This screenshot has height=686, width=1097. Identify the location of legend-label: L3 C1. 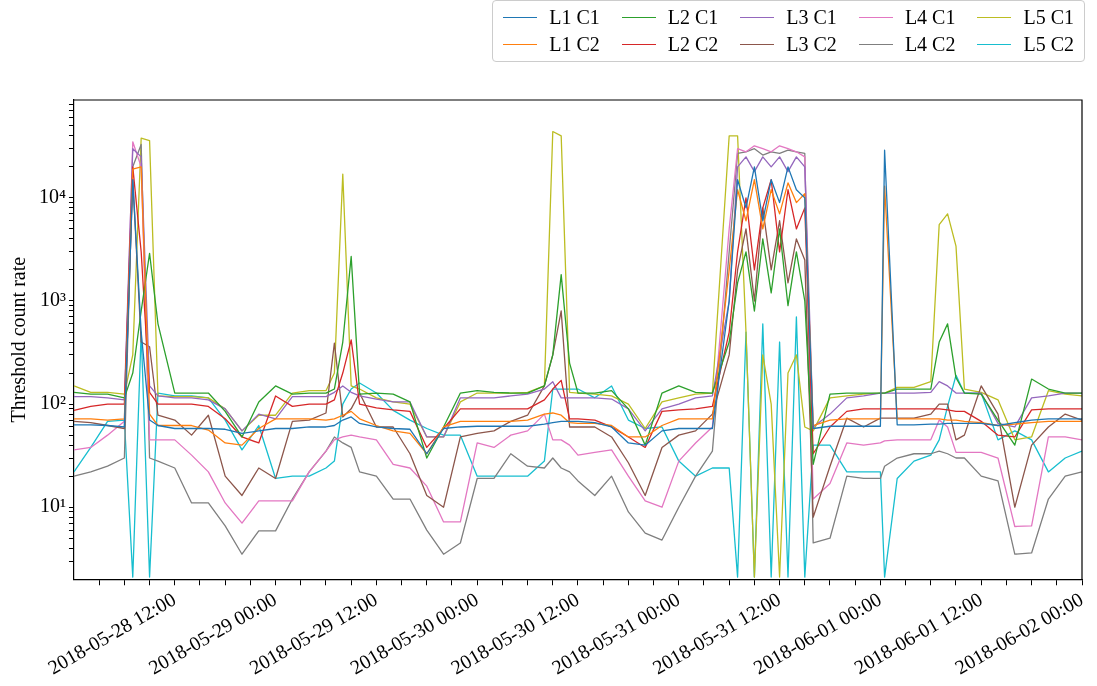
(811, 17).